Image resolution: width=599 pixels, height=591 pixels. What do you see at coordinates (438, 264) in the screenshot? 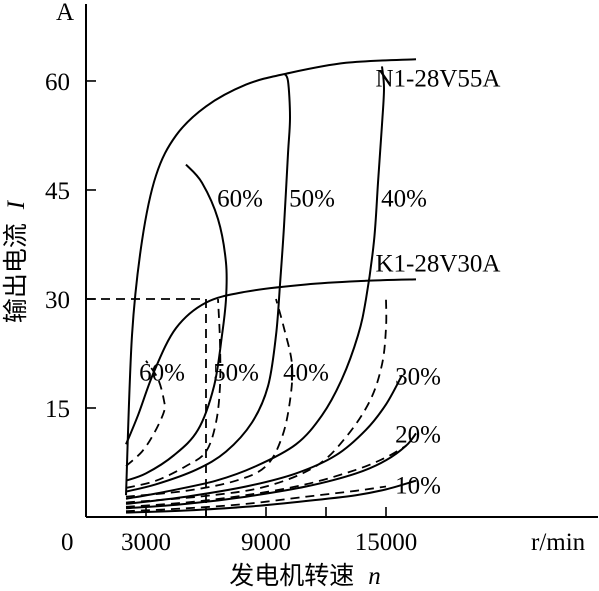
I see `annotation-k1-28v30a: K1-28V30A` at bounding box center [438, 264].